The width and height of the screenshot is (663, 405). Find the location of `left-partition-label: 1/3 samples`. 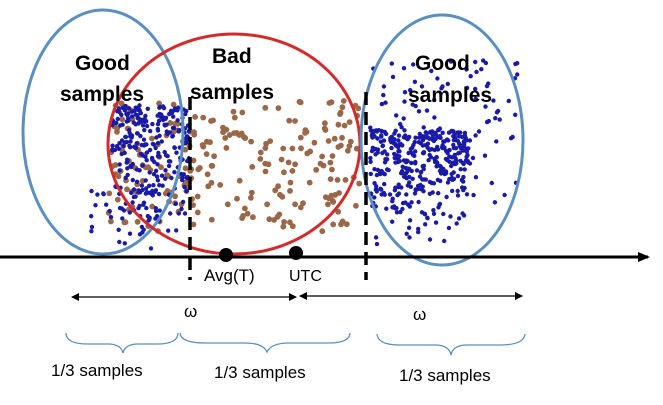

left-partition-label: 1/3 samples is located at coordinates (97, 370).